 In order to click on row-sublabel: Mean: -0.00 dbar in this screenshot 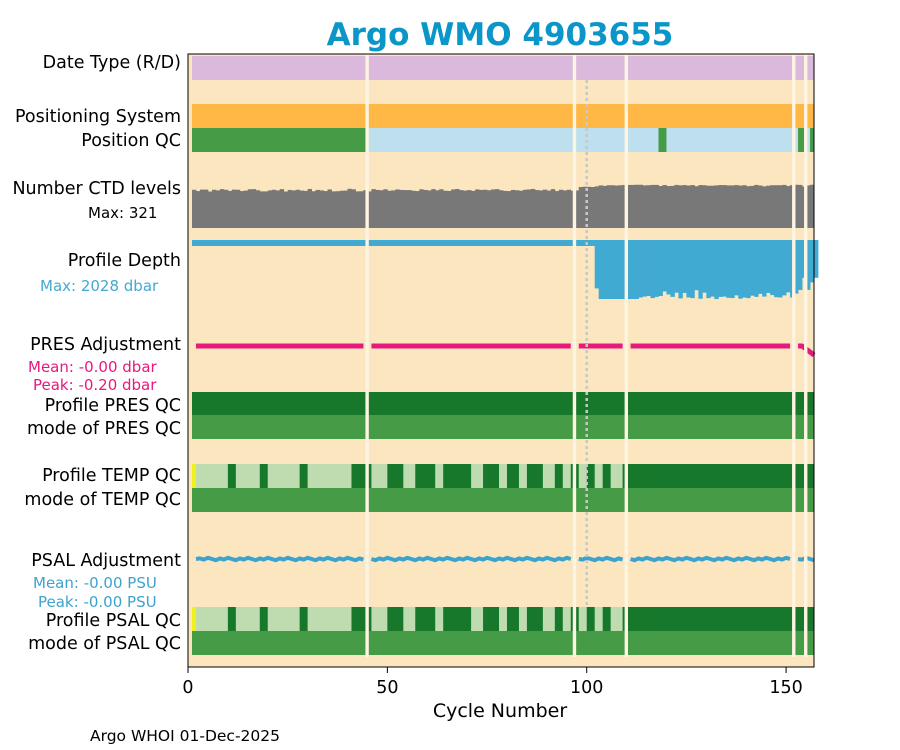, I will do `click(93, 367)`.